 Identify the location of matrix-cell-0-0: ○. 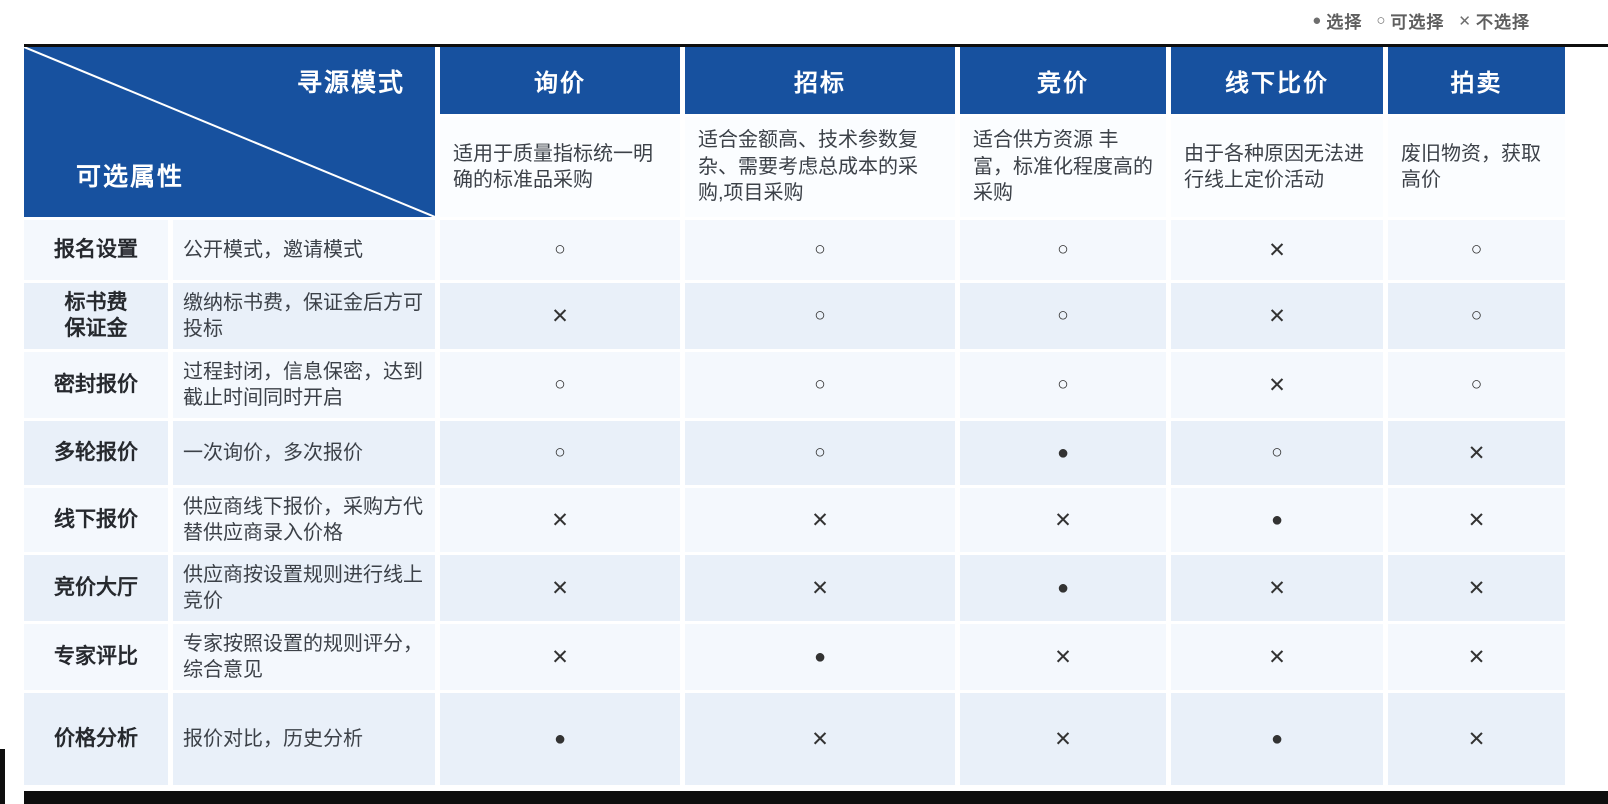
(560, 250).